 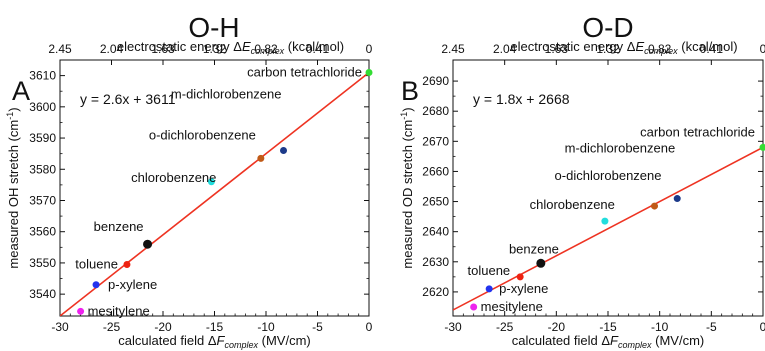 What do you see at coordinates (521, 99) in the screenshot?
I see `fit-equation: y = 1.8x + 2668` at bounding box center [521, 99].